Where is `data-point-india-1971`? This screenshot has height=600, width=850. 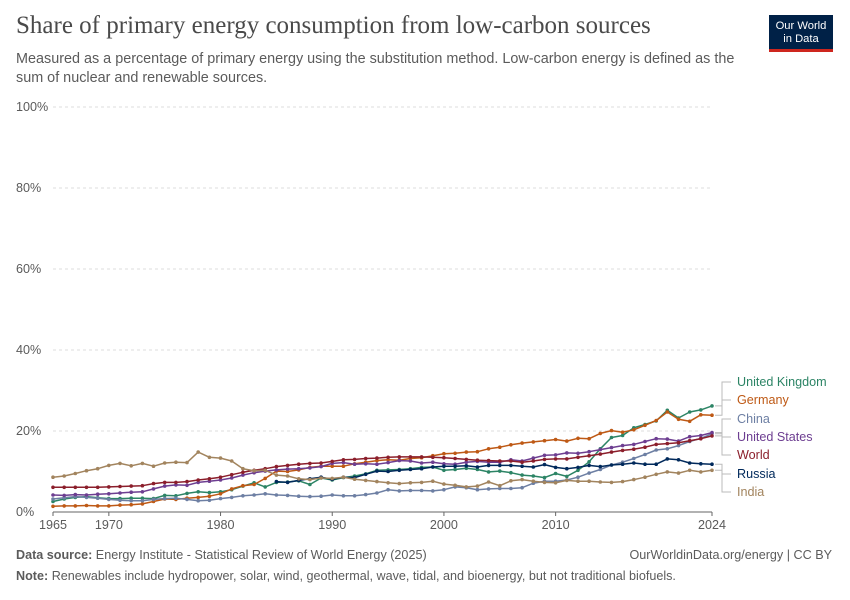
data-point-india-1971 is located at coordinates (120, 463).